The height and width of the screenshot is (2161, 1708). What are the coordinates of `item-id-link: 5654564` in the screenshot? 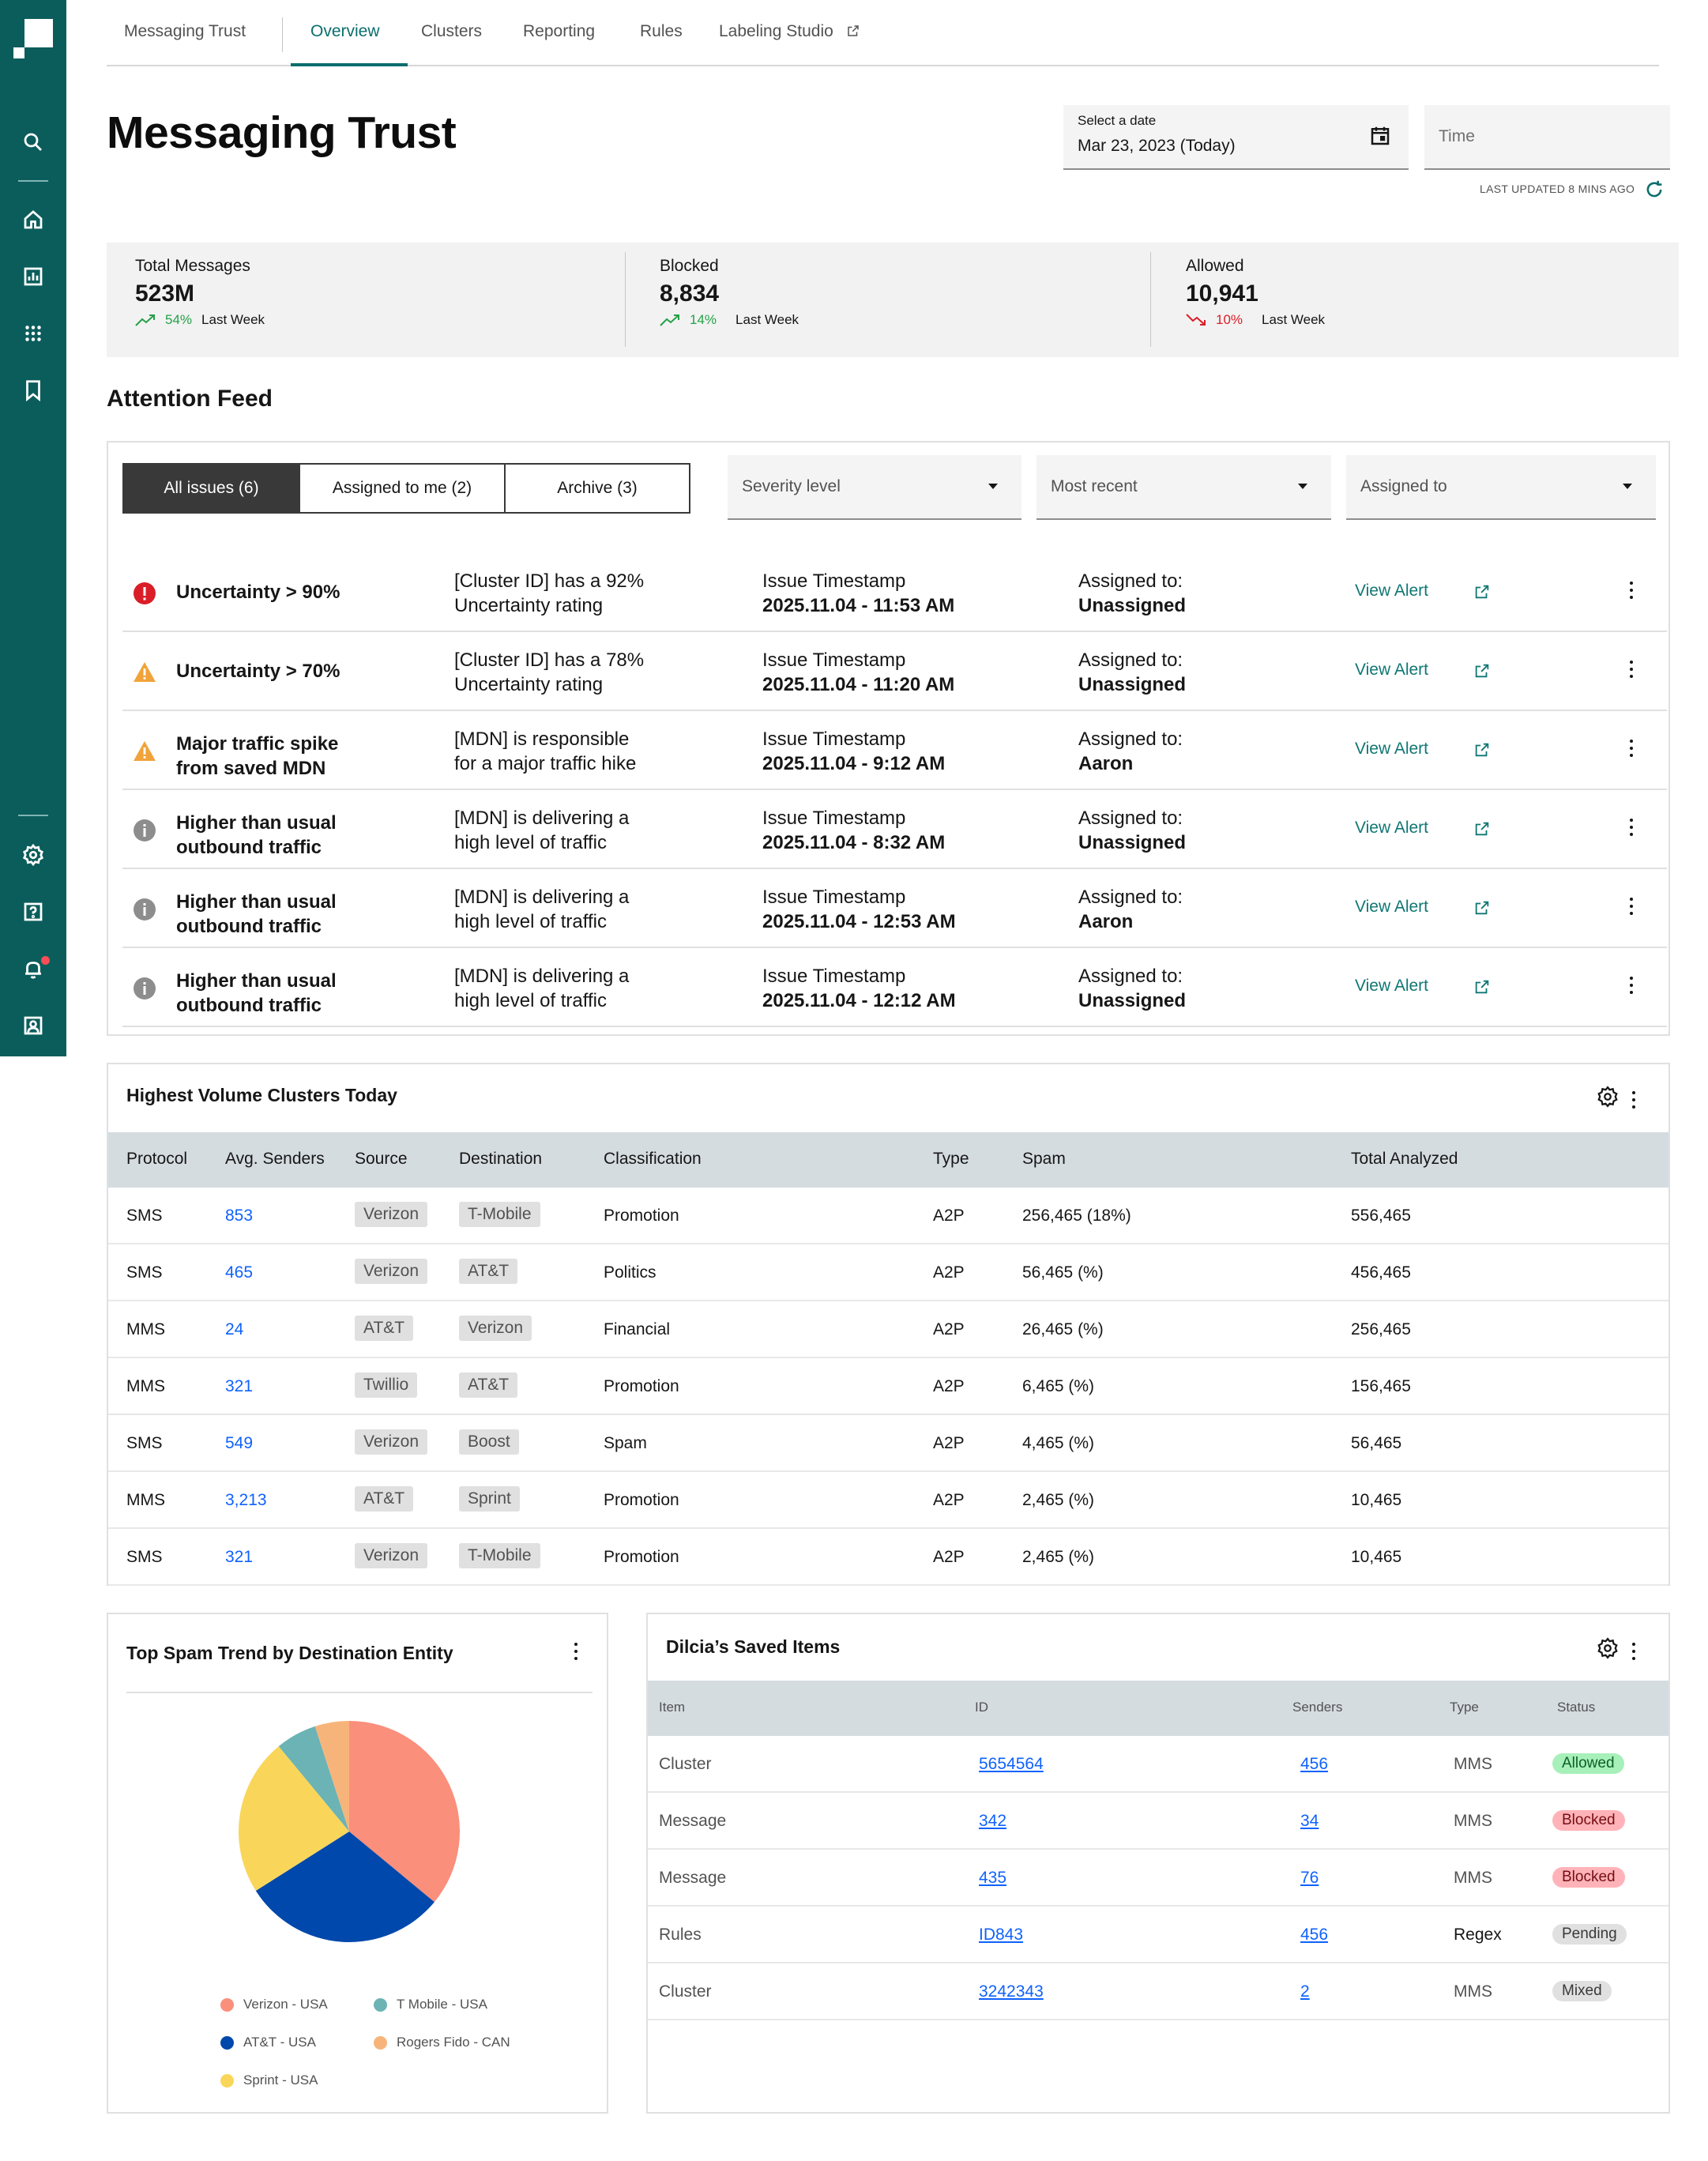 It's located at (1011, 1764).